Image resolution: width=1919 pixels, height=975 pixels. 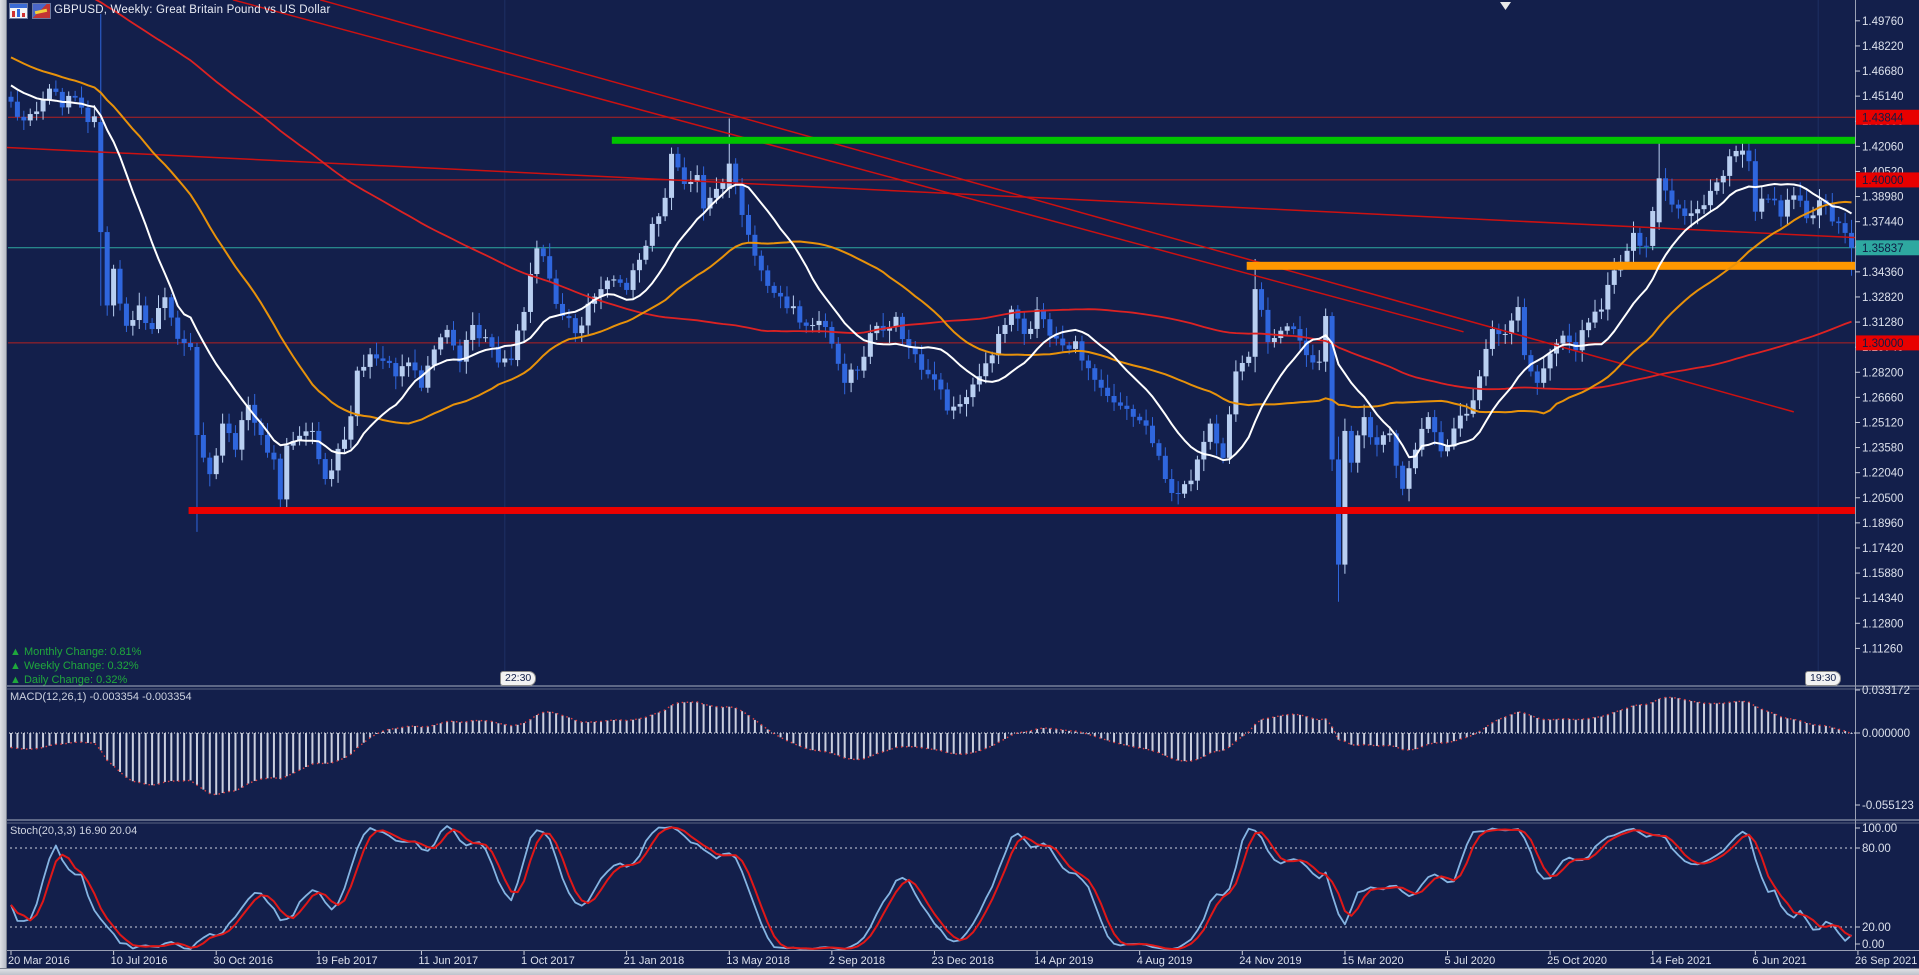 I want to click on stoch-tick-label: 80.00, so click(x=1876, y=849).